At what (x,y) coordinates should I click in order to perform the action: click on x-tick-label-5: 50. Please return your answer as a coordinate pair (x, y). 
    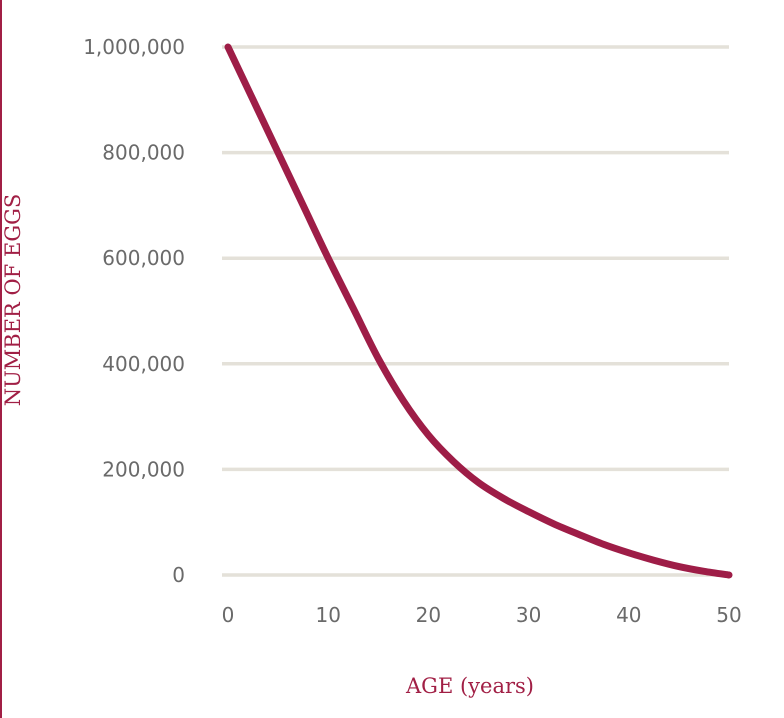
    Looking at the image, I should click on (728, 615).